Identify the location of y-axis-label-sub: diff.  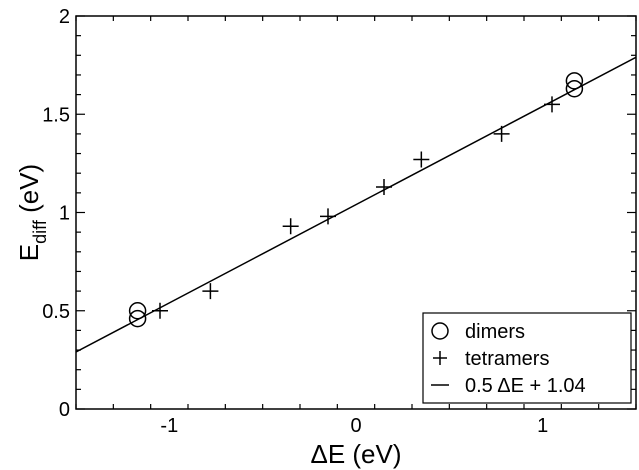
(40, 231).